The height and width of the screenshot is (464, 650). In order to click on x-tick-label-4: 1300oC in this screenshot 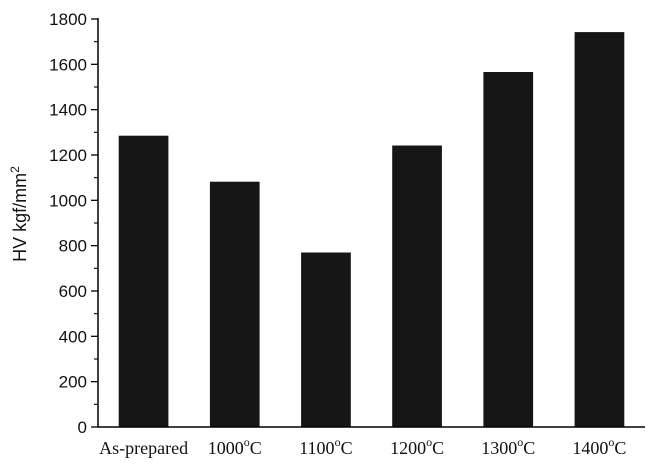, I will do `click(508, 446)`.